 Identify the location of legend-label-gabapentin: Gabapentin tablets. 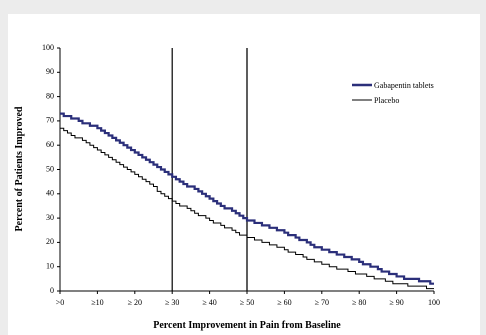
(404, 85).